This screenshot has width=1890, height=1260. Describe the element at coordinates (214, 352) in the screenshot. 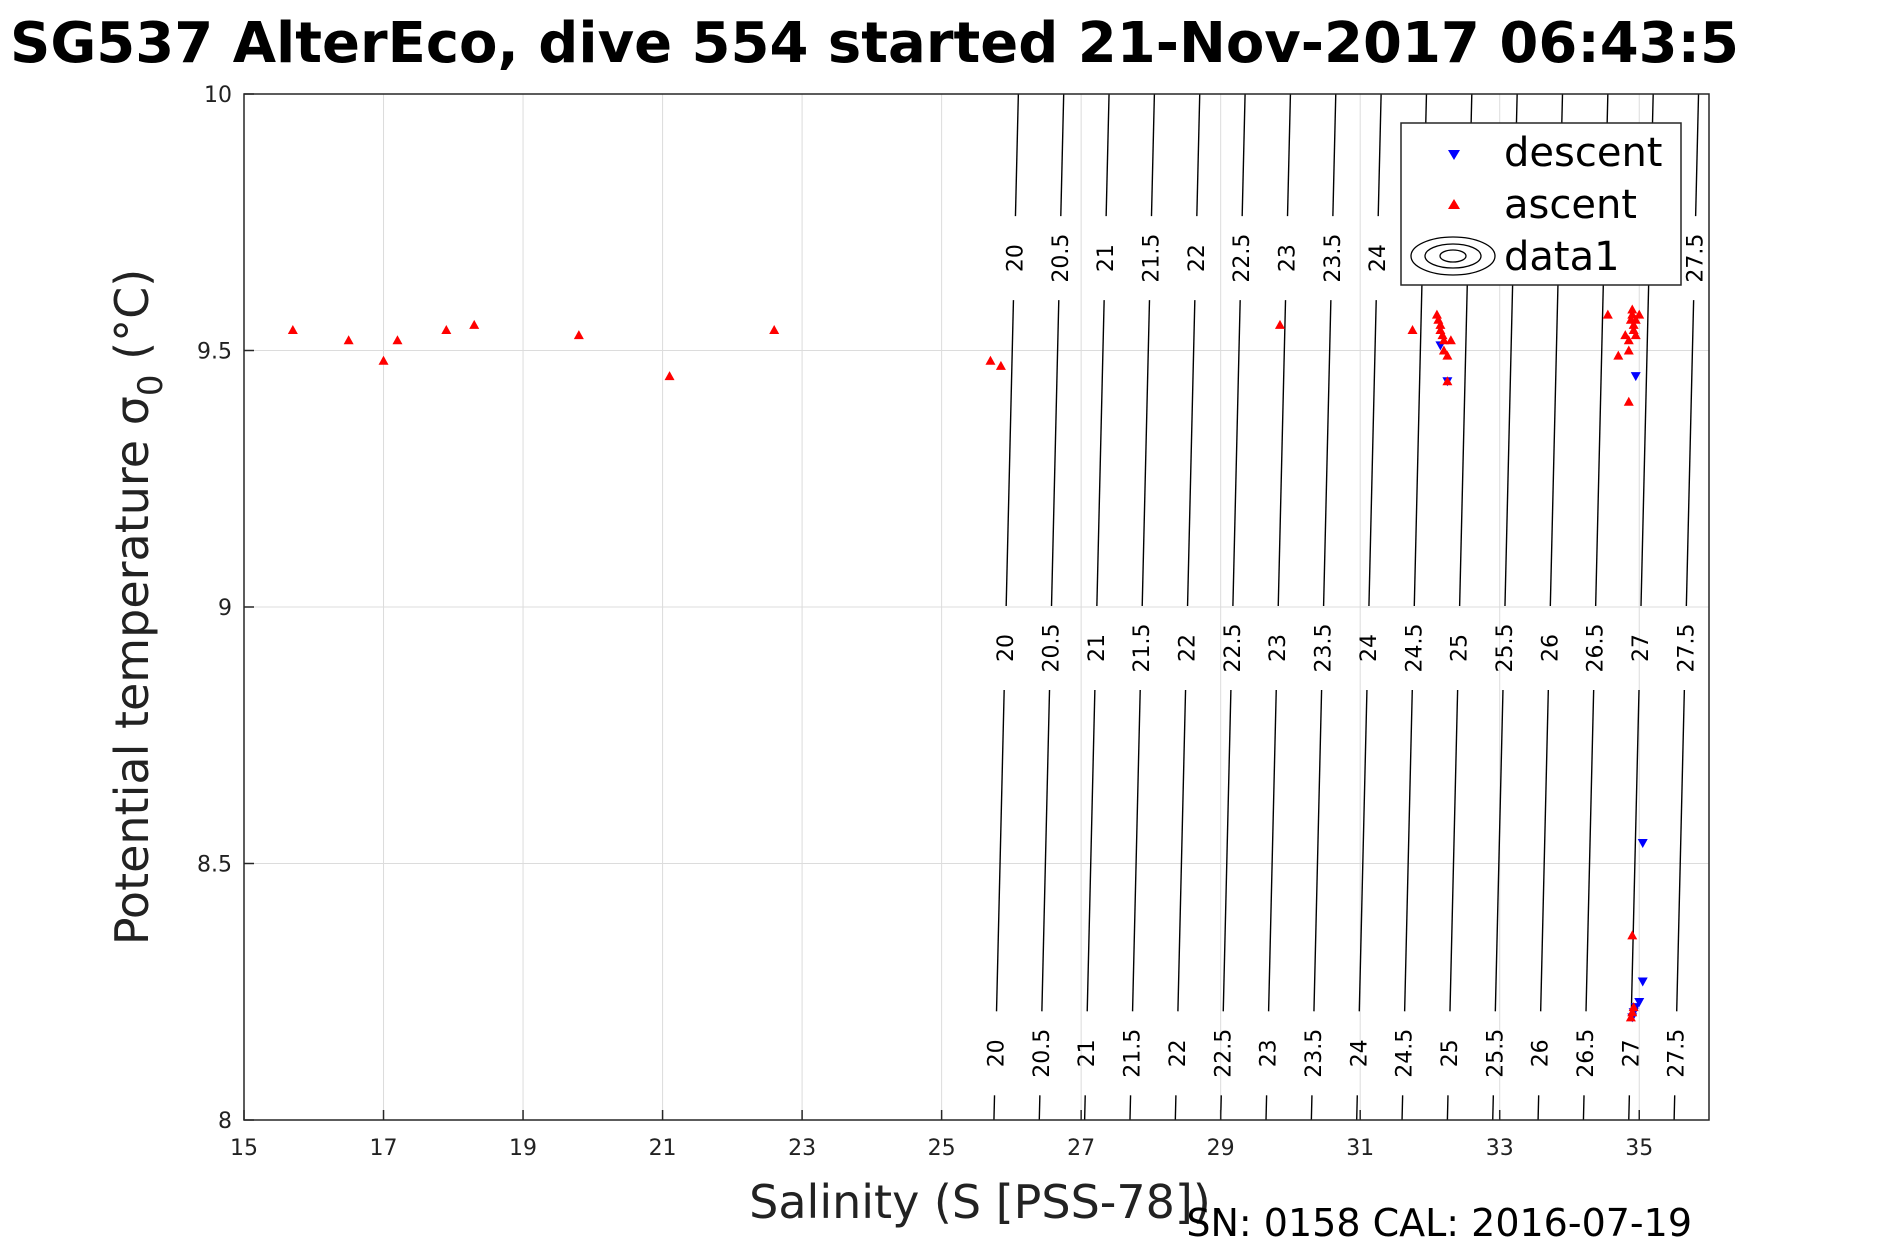

I see `y-tick-label: 9.5` at that location.